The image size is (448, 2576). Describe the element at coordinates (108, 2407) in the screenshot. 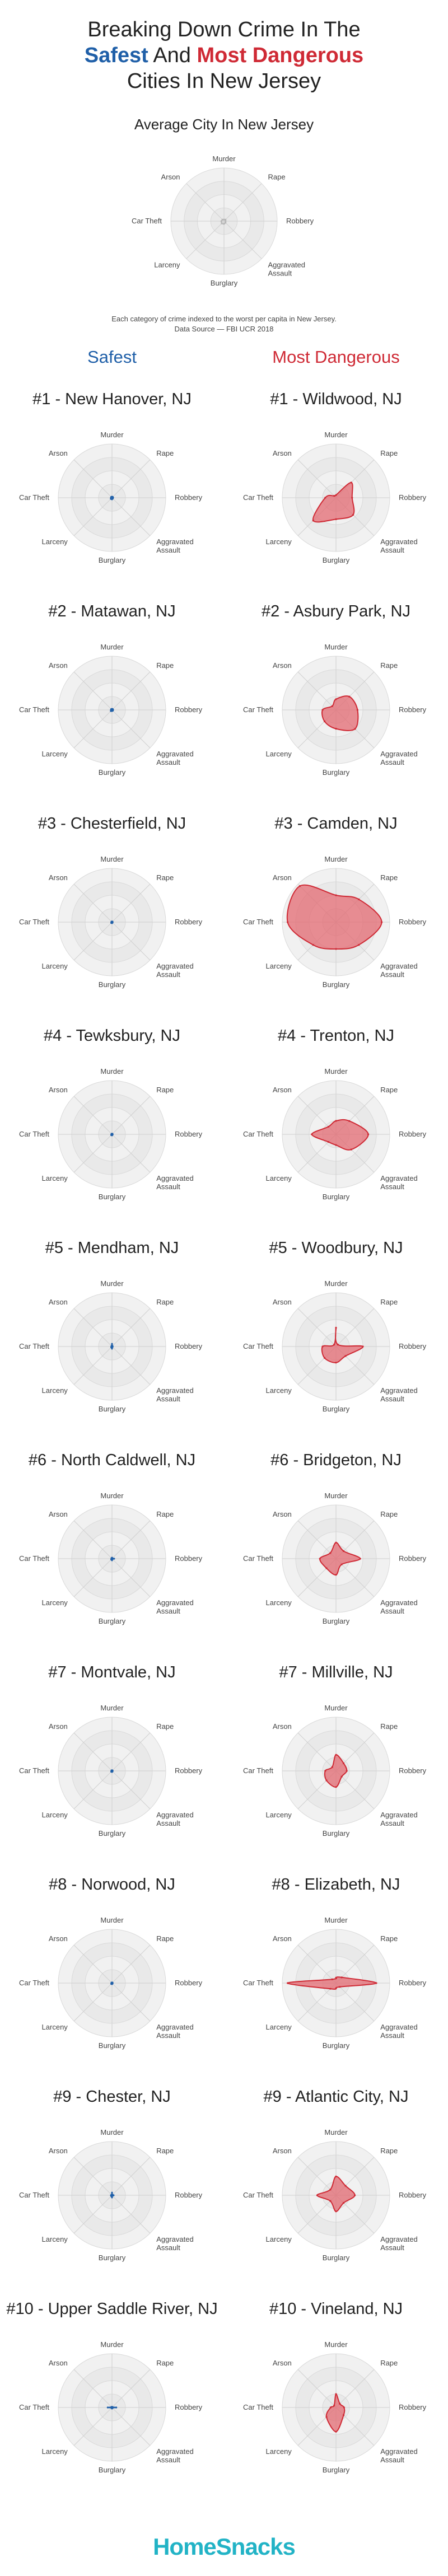

I see `safest-10-point-car-theft` at that location.